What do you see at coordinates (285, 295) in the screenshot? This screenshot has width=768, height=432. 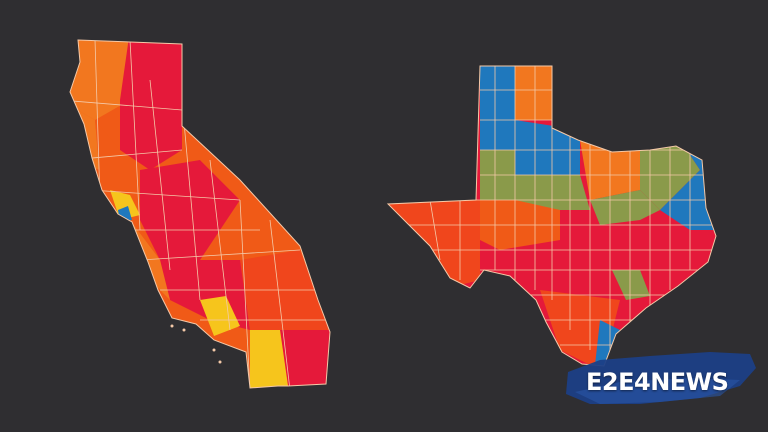 I see `ca-region-desert` at bounding box center [285, 295].